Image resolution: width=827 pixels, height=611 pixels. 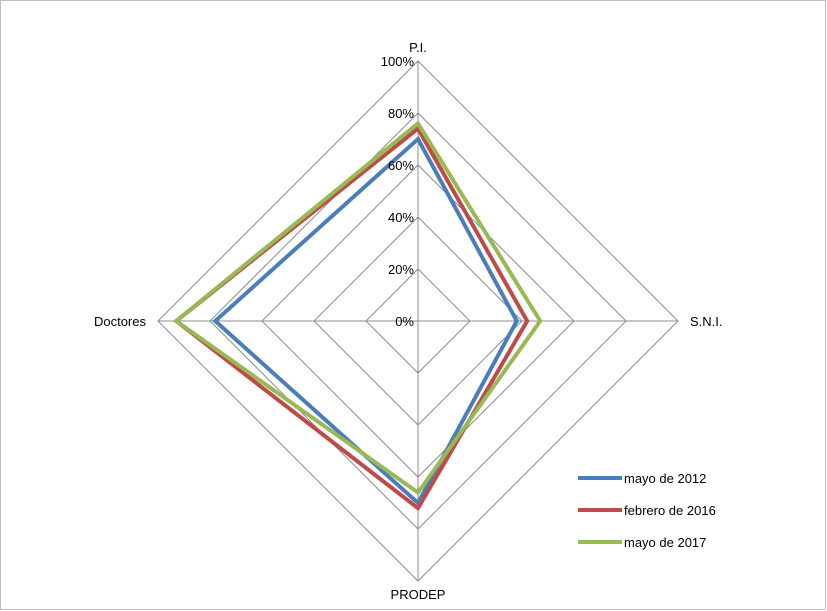 I want to click on axis-label-3: Doctores, so click(x=120, y=321).